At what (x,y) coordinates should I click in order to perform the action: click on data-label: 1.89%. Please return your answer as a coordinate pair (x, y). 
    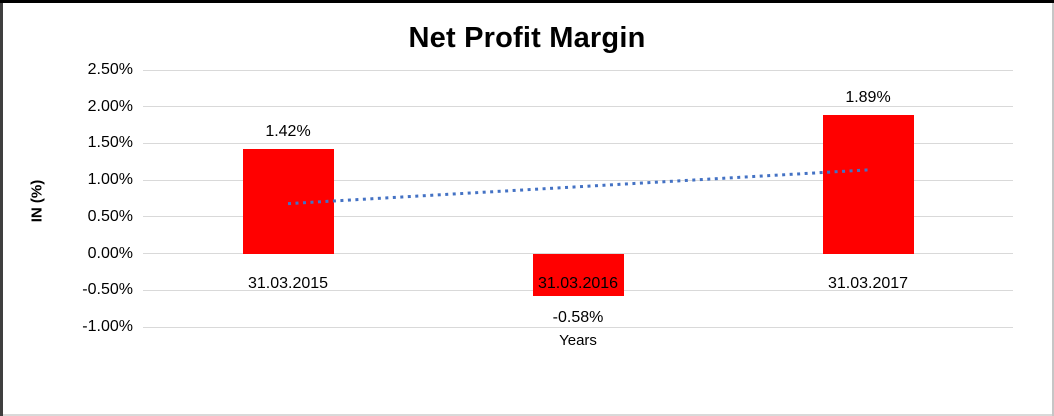
    Looking at the image, I should click on (868, 97).